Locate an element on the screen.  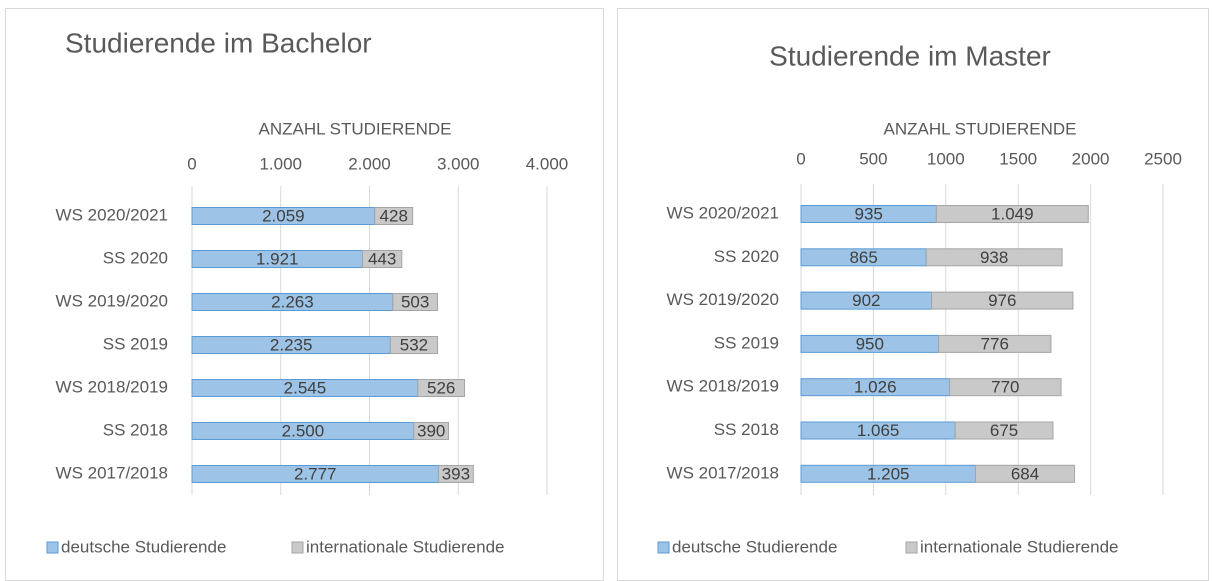
data-label: 1.049 is located at coordinates (1012, 213).